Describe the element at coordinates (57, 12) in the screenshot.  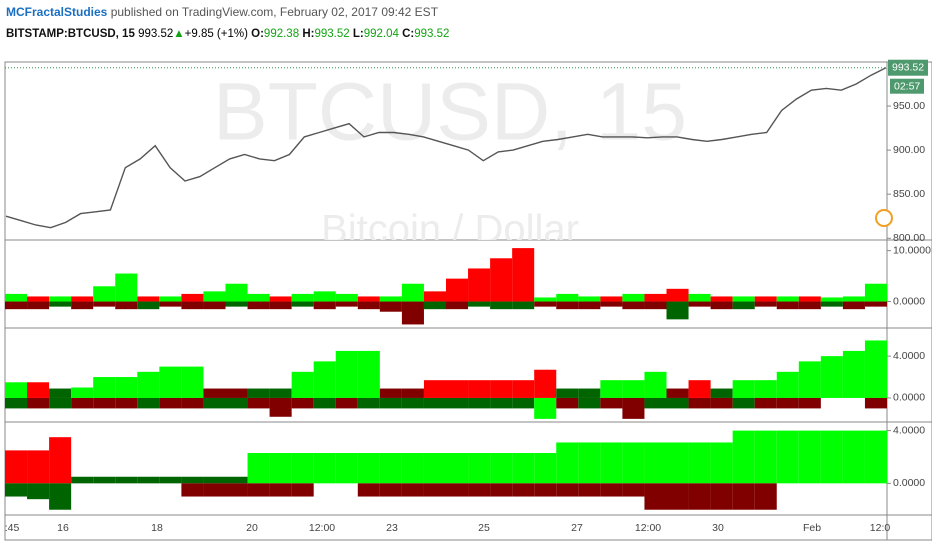
I see `author-link: MCFractalStudies` at that location.